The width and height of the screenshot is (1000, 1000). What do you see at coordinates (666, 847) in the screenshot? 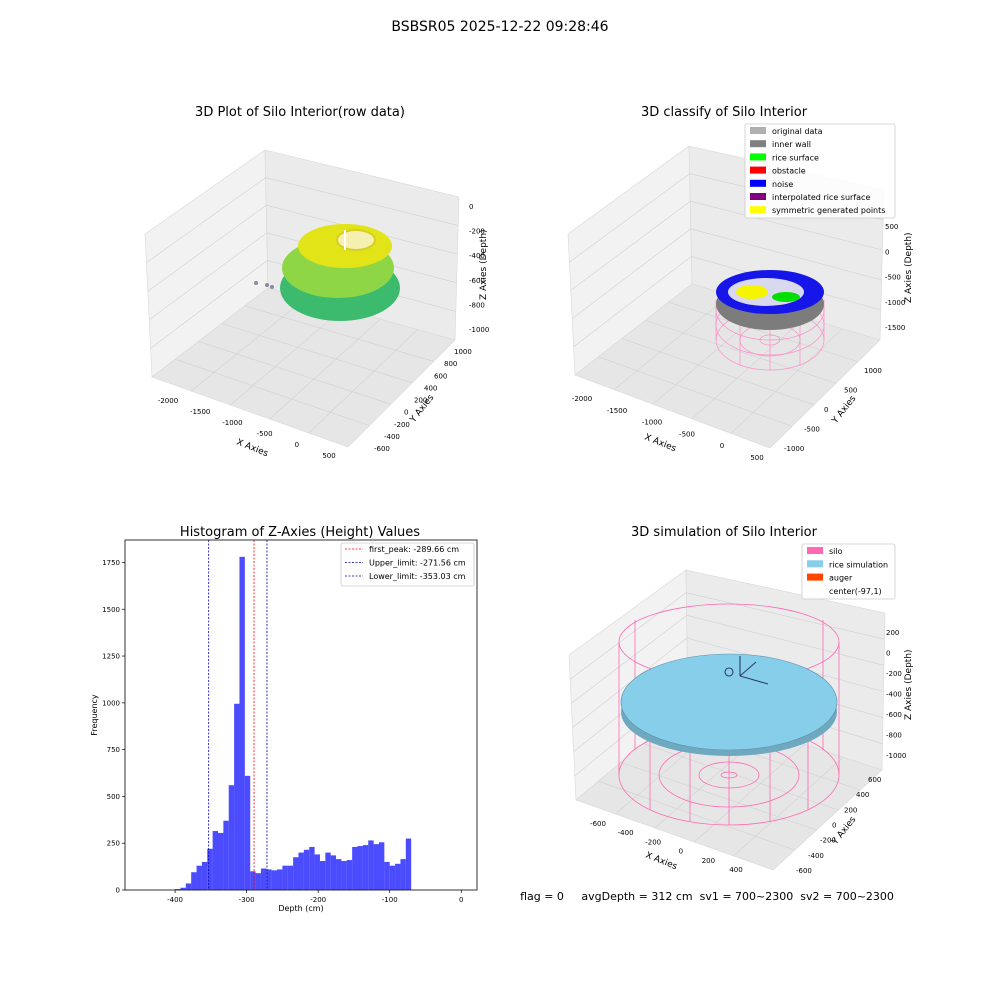
I see `sim-x-ticks: -600 -400 -200 0 200 400` at bounding box center [666, 847].